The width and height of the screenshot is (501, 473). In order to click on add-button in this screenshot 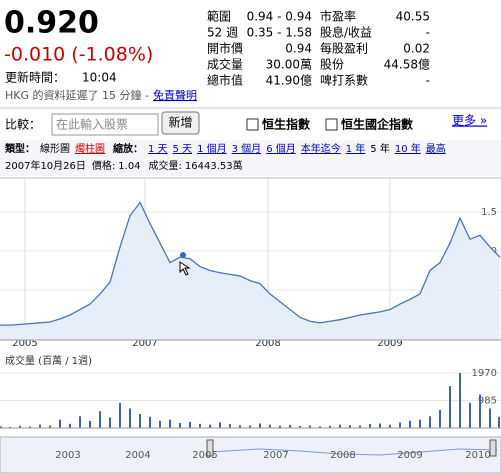, I will do `click(180, 123)`.